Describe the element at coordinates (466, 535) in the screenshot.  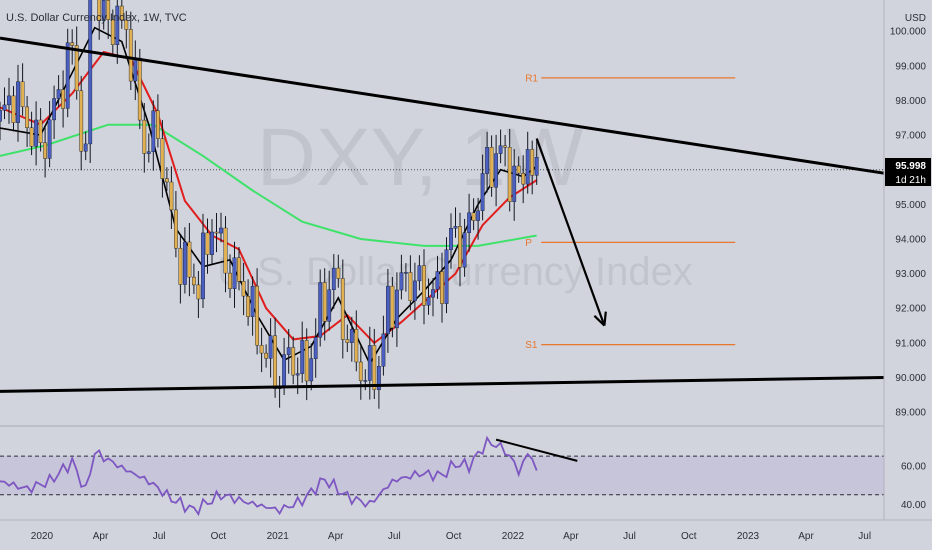
I see `time-axis-background` at that location.